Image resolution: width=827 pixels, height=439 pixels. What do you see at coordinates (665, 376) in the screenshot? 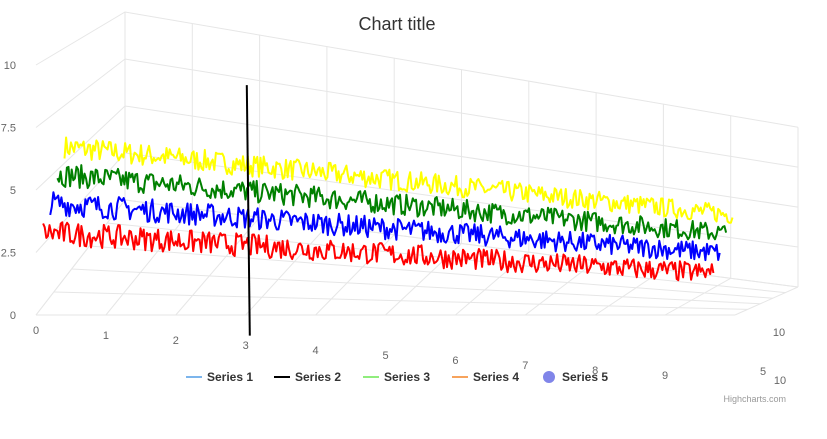
I see `x-tick-label: 9` at bounding box center [665, 376].